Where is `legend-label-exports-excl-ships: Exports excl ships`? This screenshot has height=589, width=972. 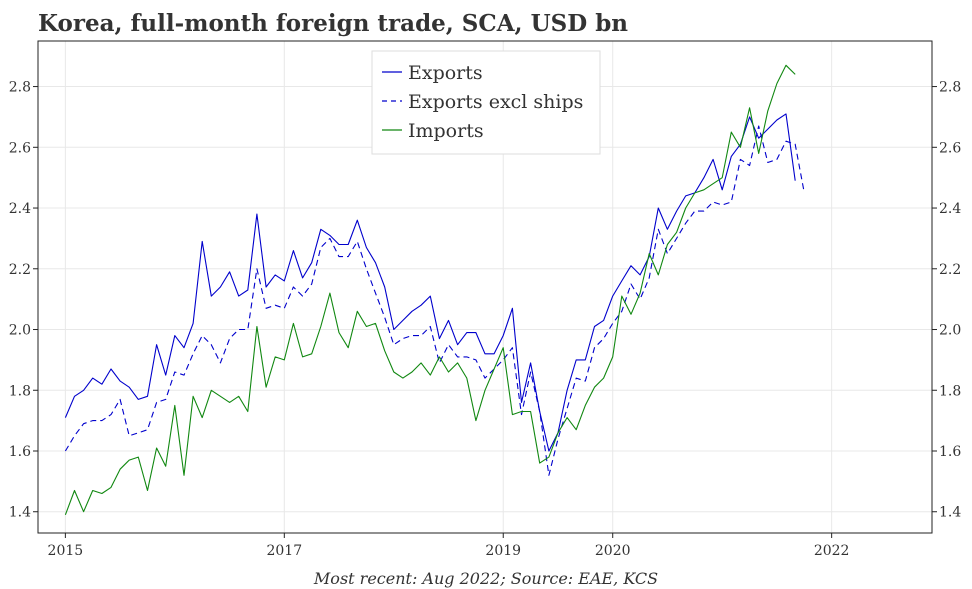
legend-label-exports-excl-ships: Exports excl ships is located at coordinates (495, 102).